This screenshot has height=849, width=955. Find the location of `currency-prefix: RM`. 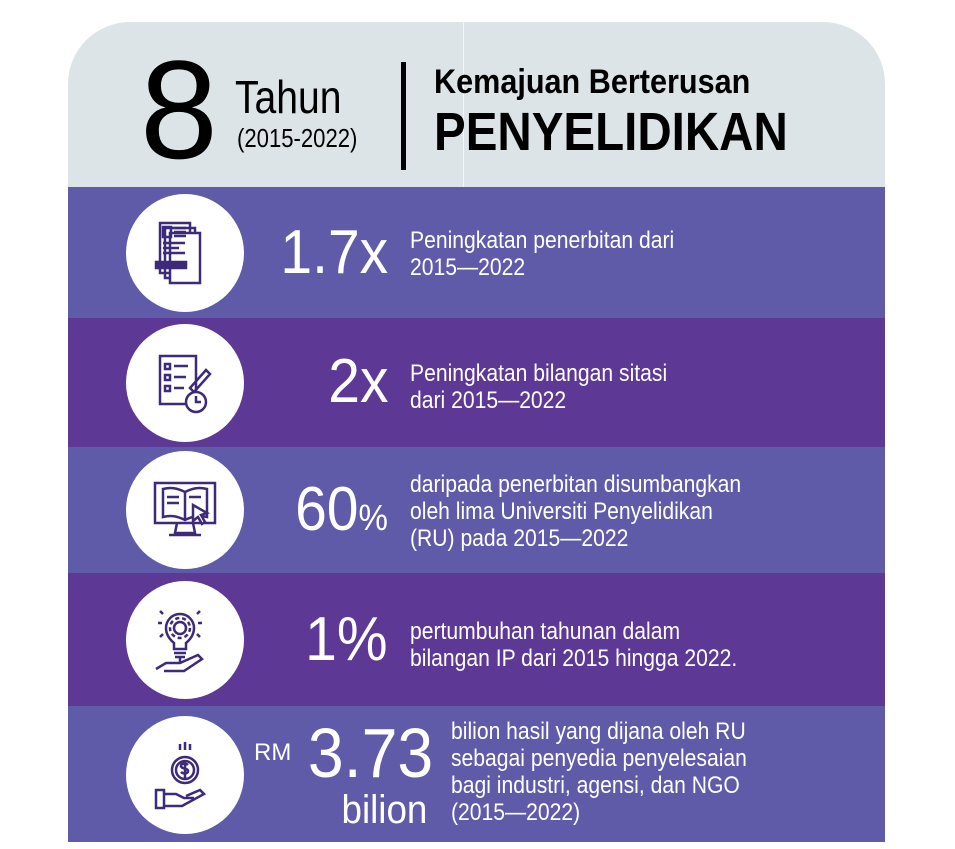

currency-prefix: RM is located at coordinates (273, 752).